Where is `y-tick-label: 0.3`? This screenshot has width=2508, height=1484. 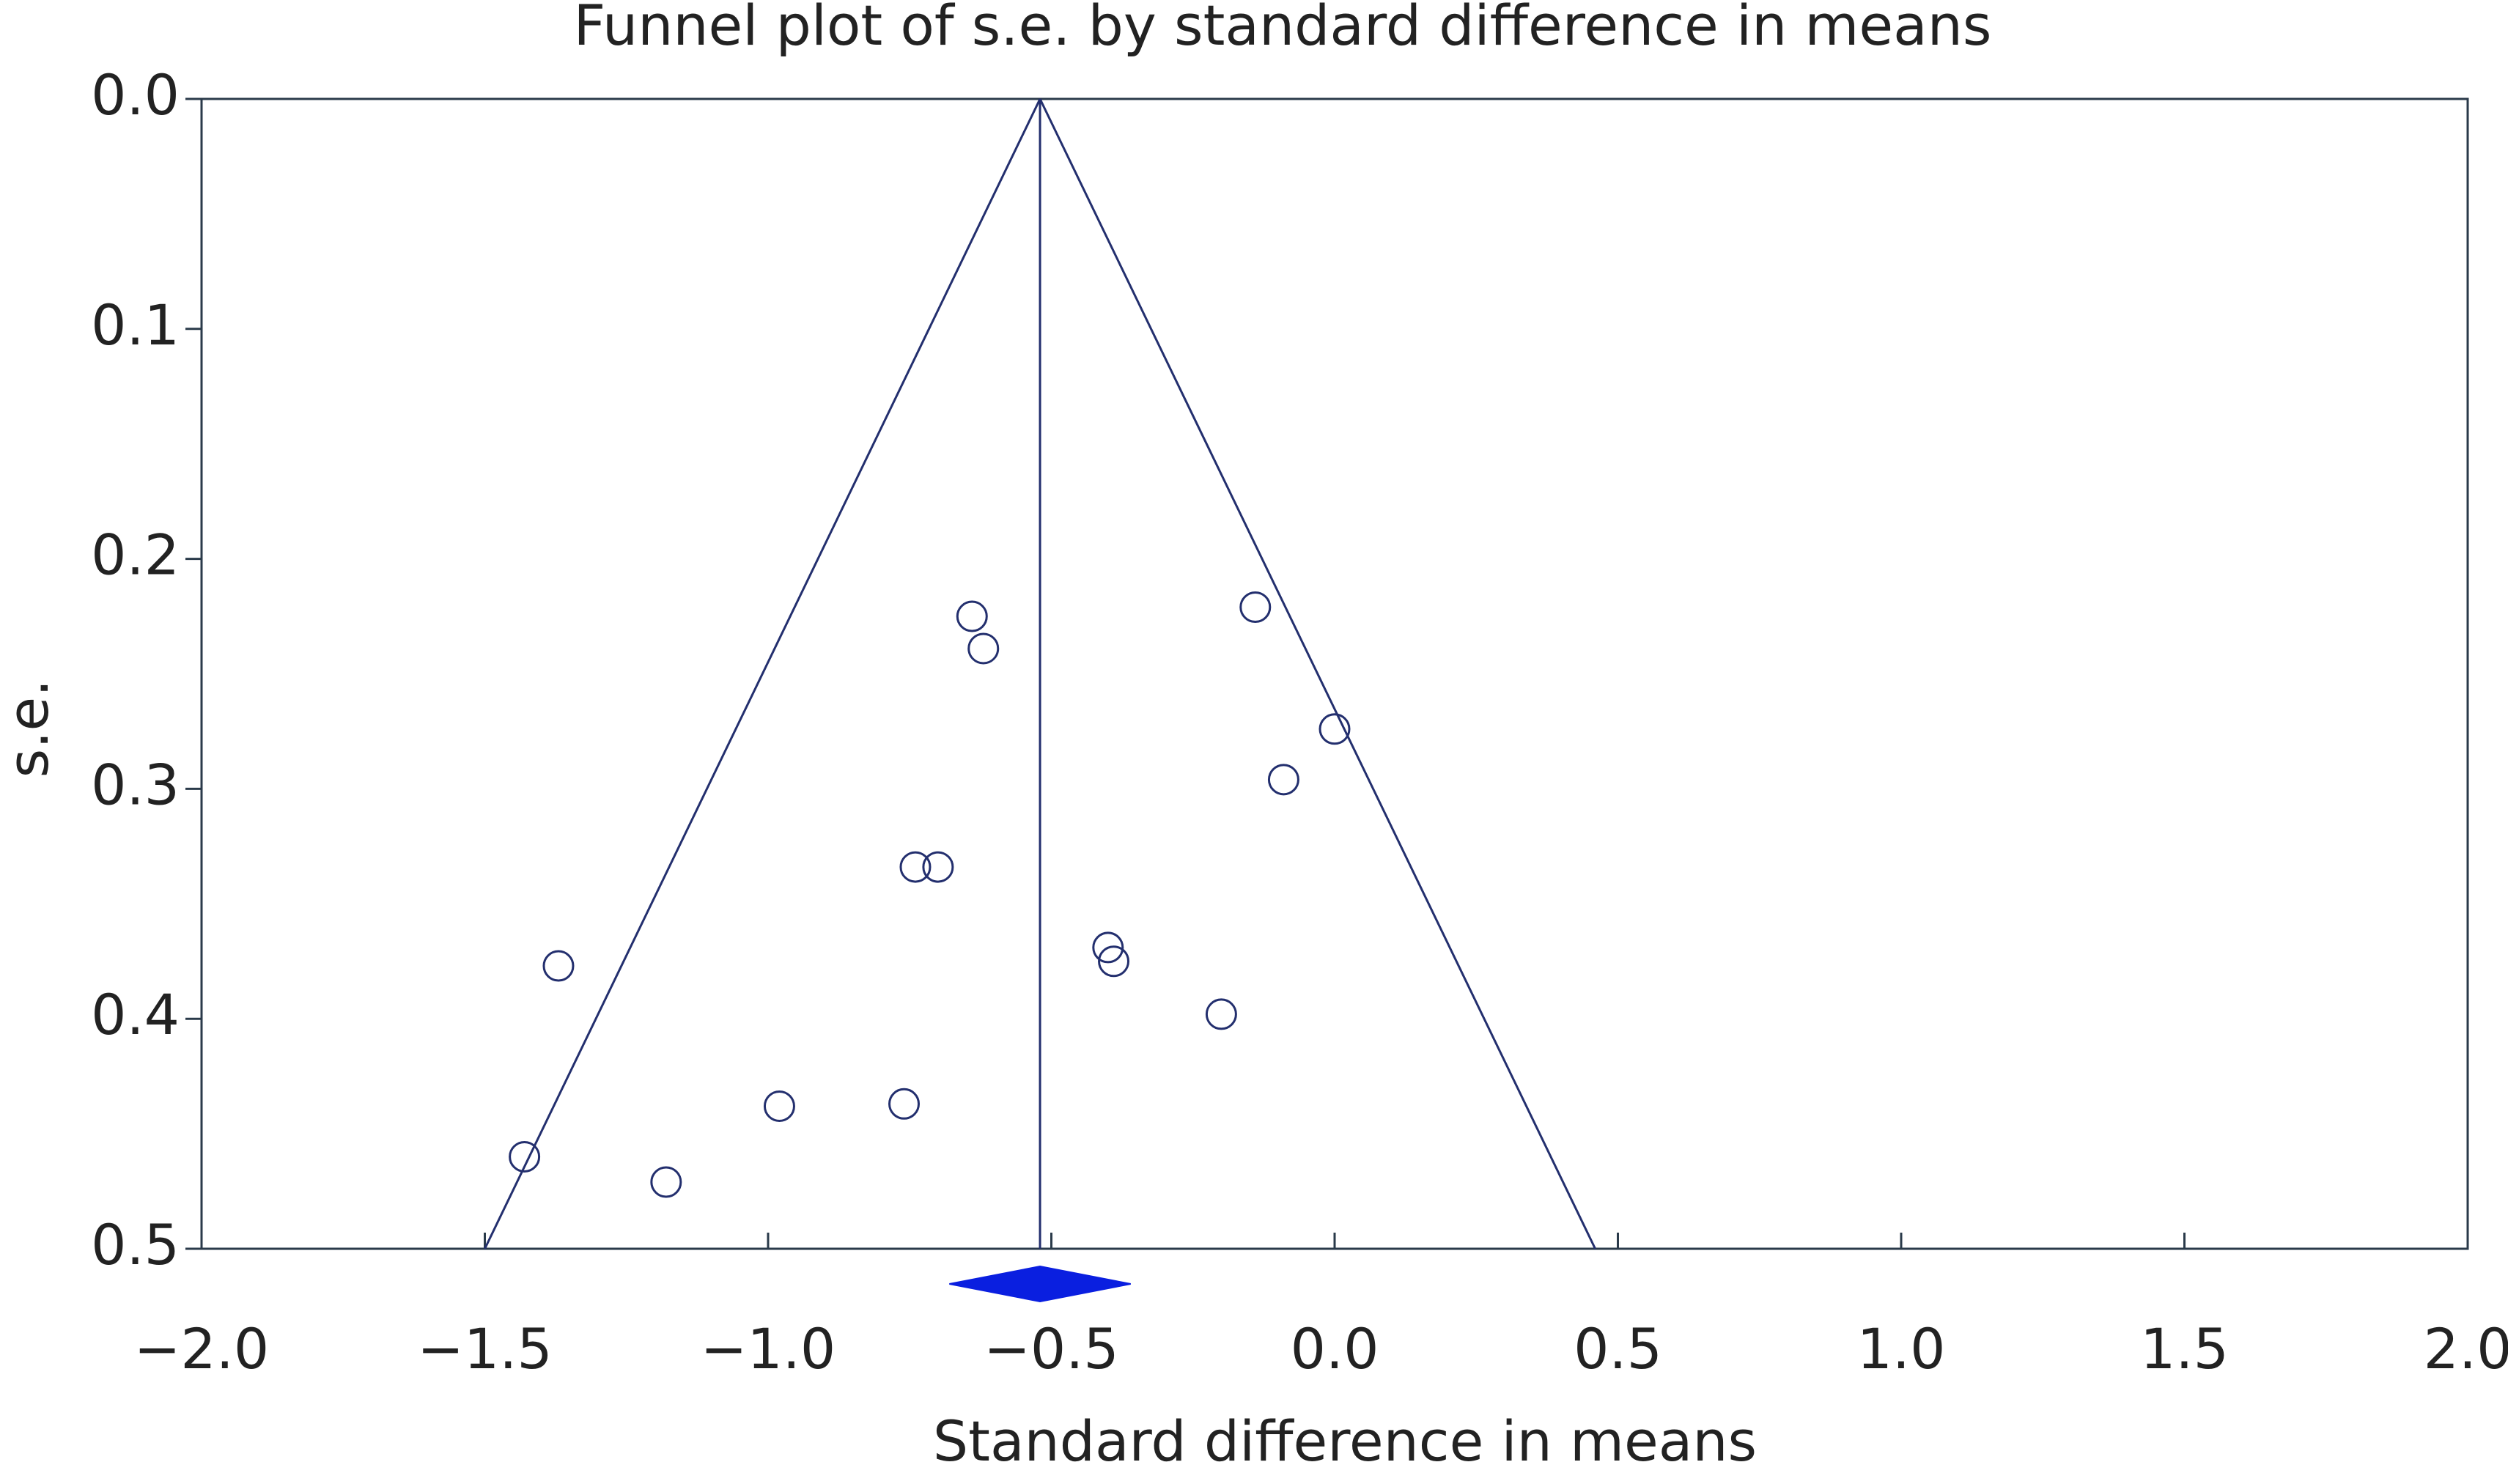 y-tick-label: 0.3 is located at coordinates (135, 784).